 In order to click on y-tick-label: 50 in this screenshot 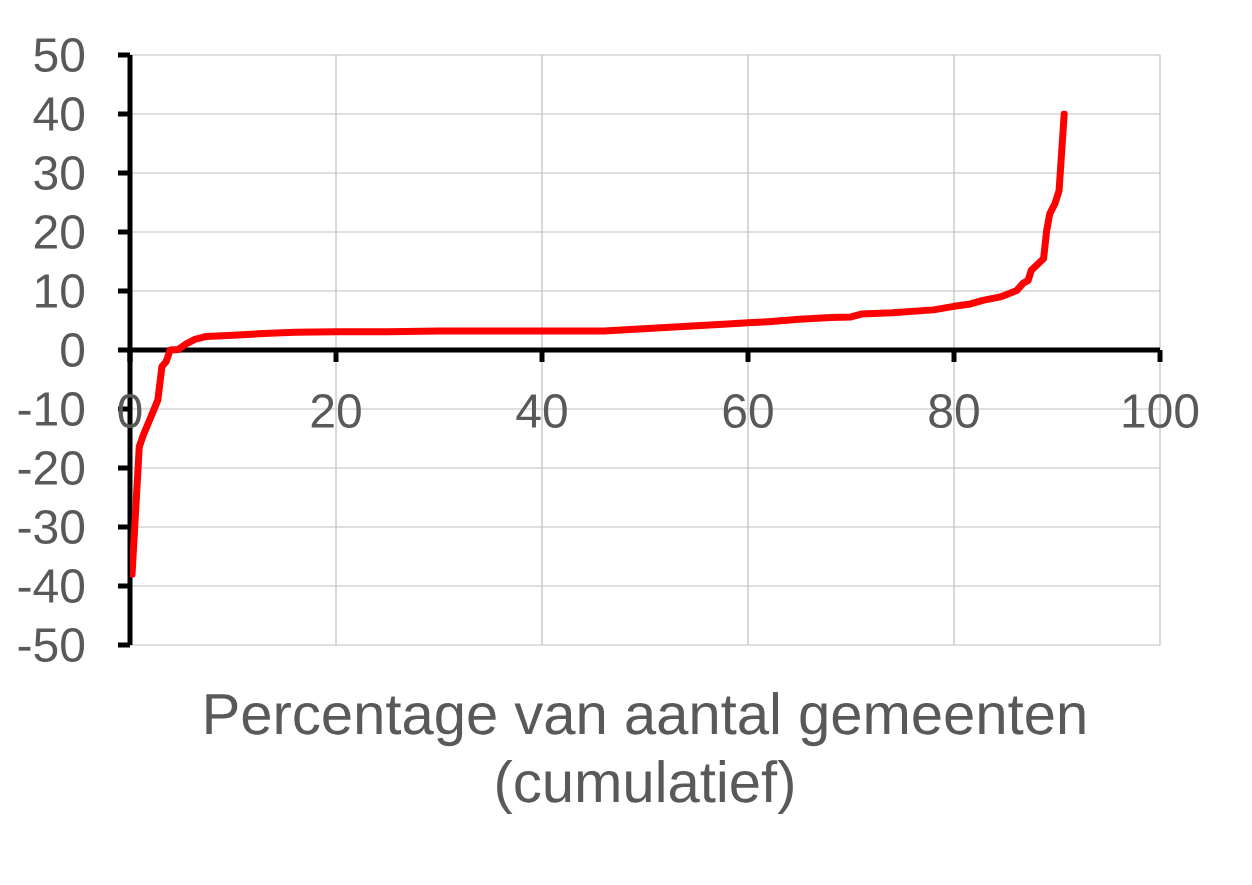, I will do `click(59, 55)`.